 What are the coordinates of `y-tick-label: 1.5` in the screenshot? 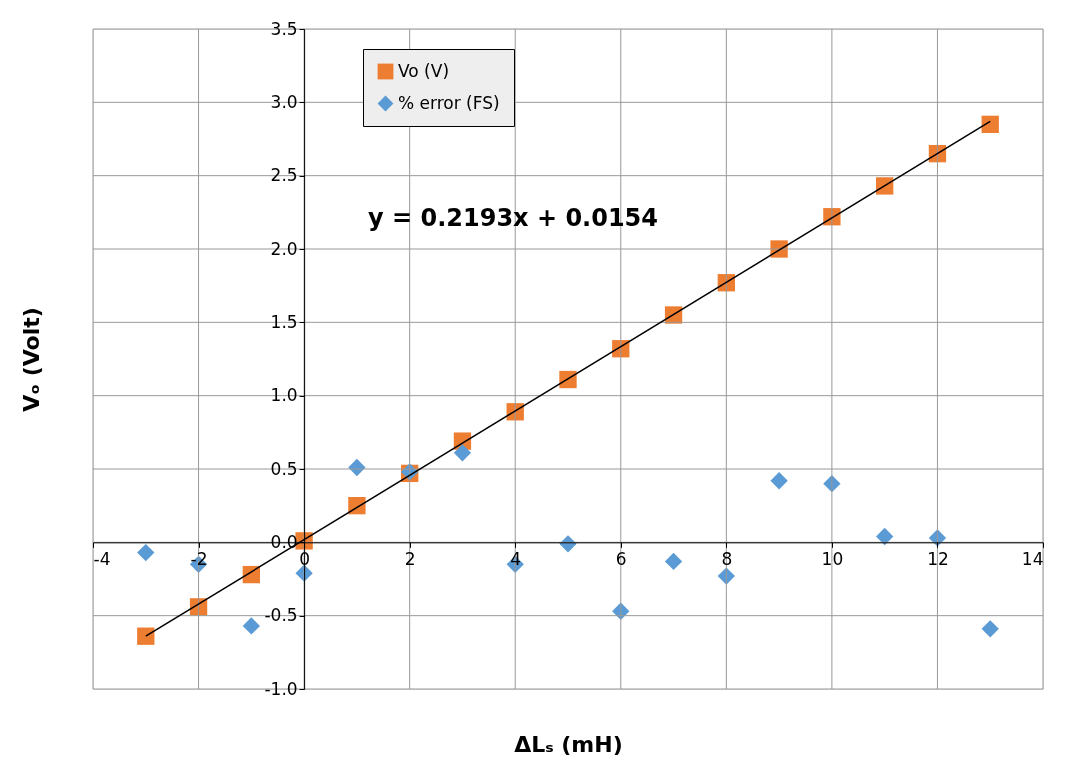 It's located at (284, 321).